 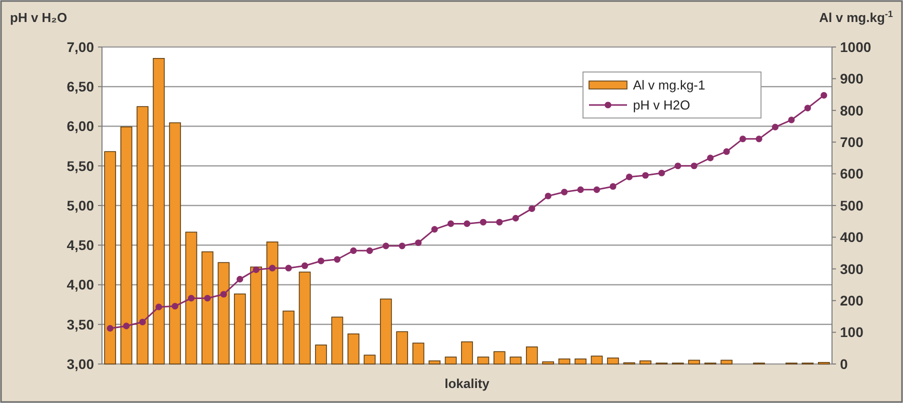 I want to click on y2-tick-label: 1000, so click(x=856, y=46).